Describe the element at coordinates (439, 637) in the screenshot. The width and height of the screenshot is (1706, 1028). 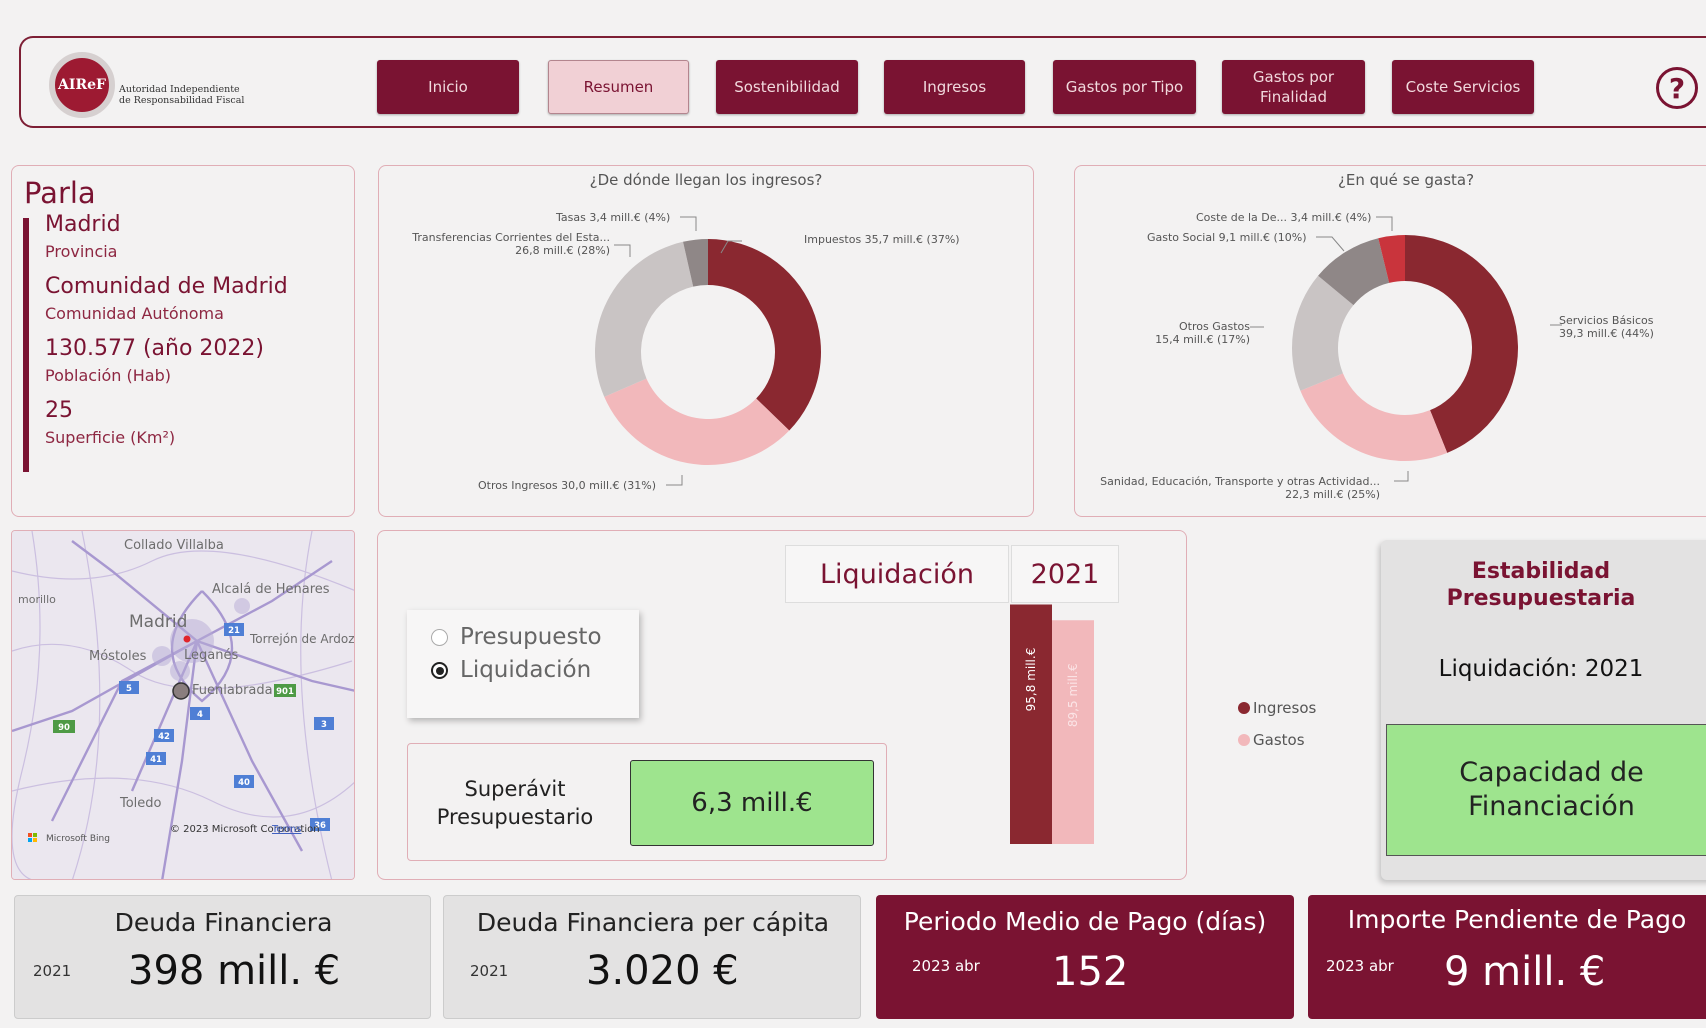
I see `radio-presupuesto-dot` at that location.